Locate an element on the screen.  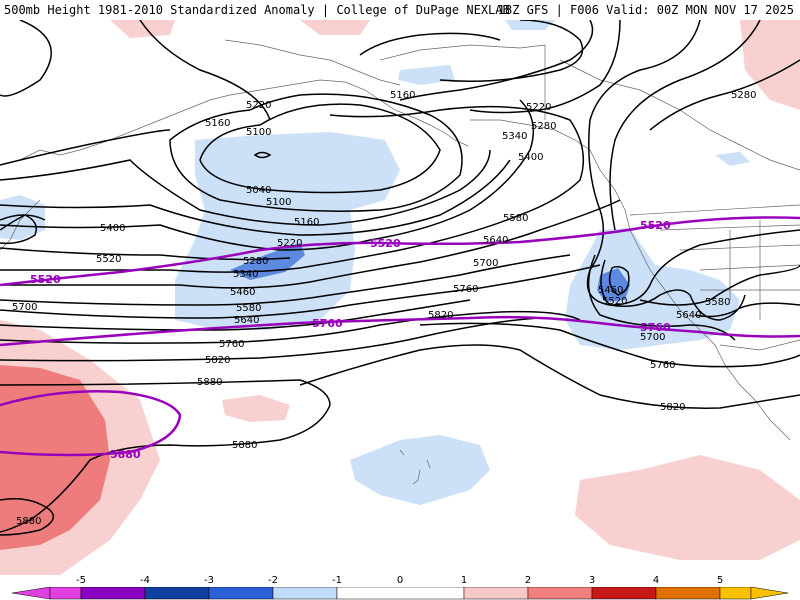
legend-tick: -4 is located at coordinates (145, 580).